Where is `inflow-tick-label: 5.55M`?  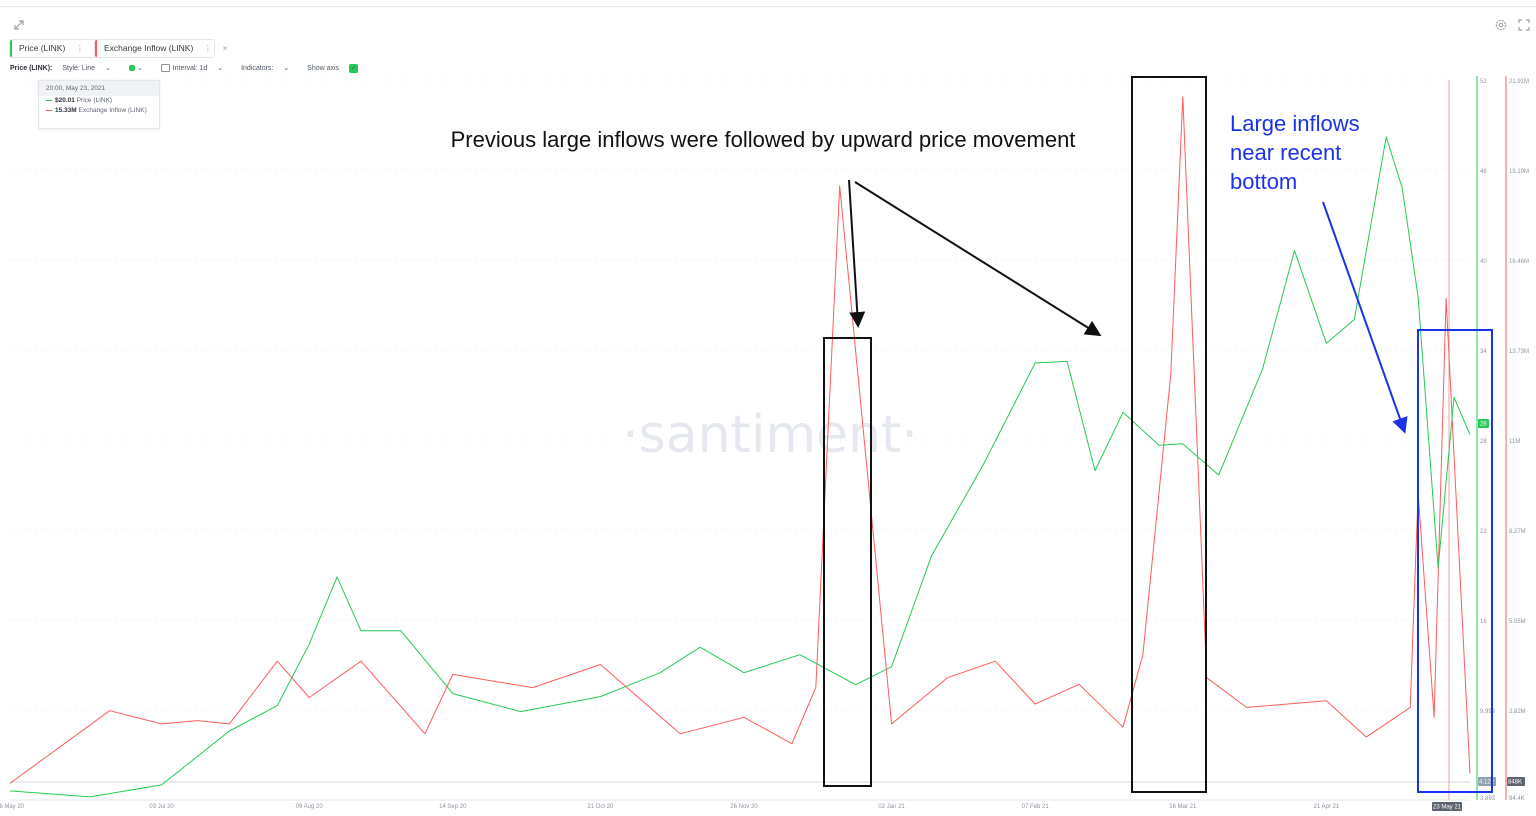
inflow-tick-label: 5.55M is located at coordinates (1517, 622).